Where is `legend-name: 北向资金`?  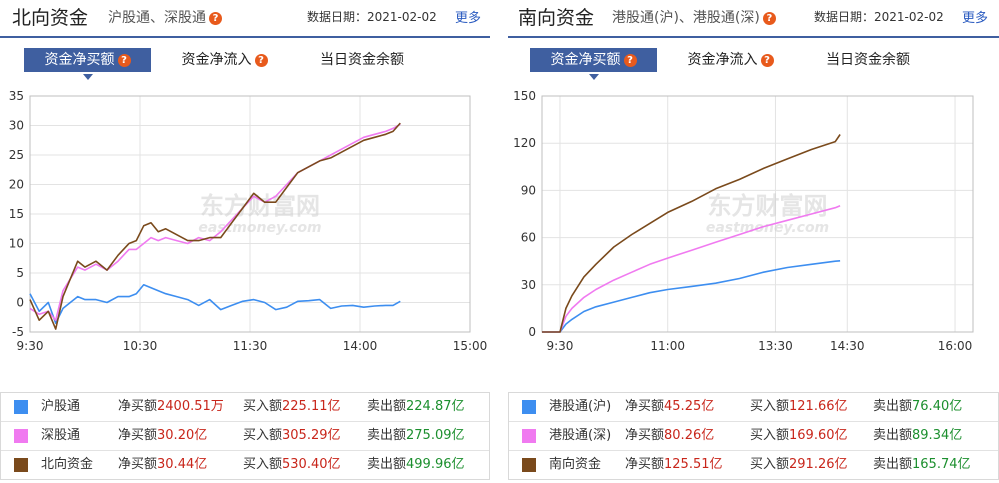 legend-name: 北向资金 is located at coordinates (67, 464).